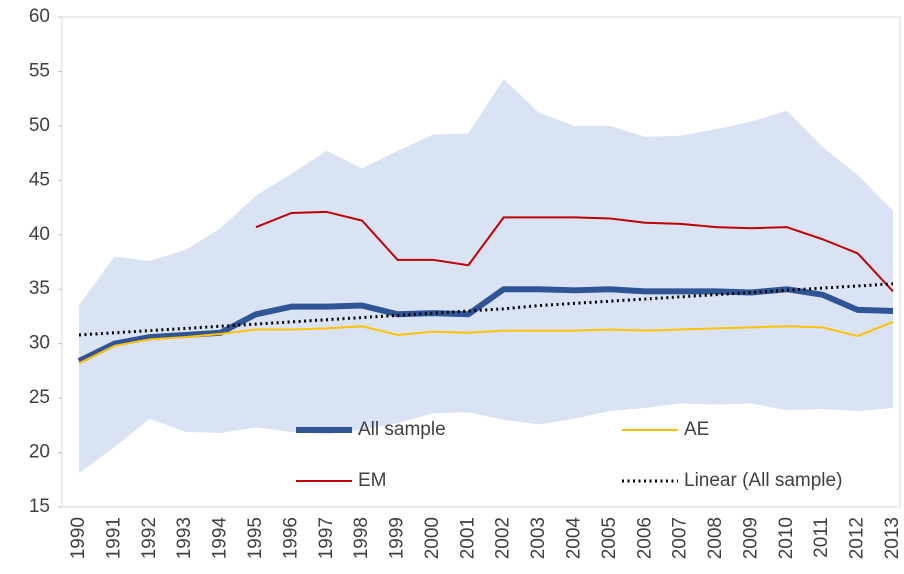 This screenshot has height=574, width=904. What do you see at coordinates (39, 506) in the screenshot?
I see `y-tick-label: 15` at bounding box center [39, 506].